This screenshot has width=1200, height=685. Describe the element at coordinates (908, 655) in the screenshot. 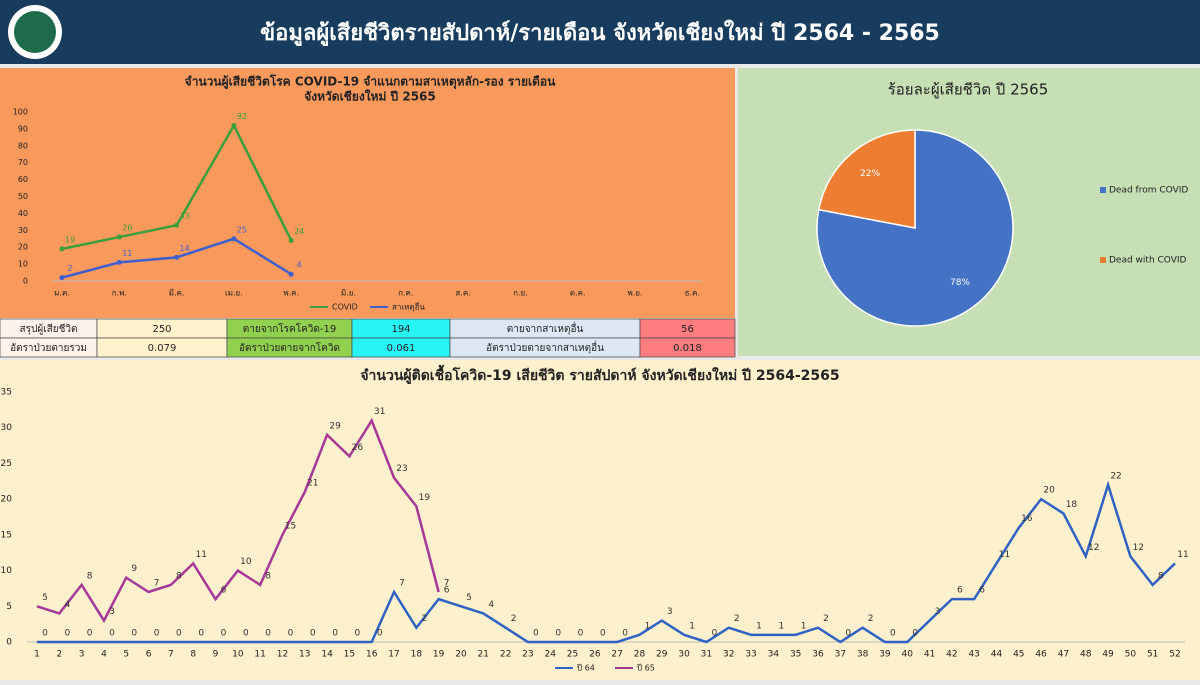

I see `x-tick-label: 40` at that location.